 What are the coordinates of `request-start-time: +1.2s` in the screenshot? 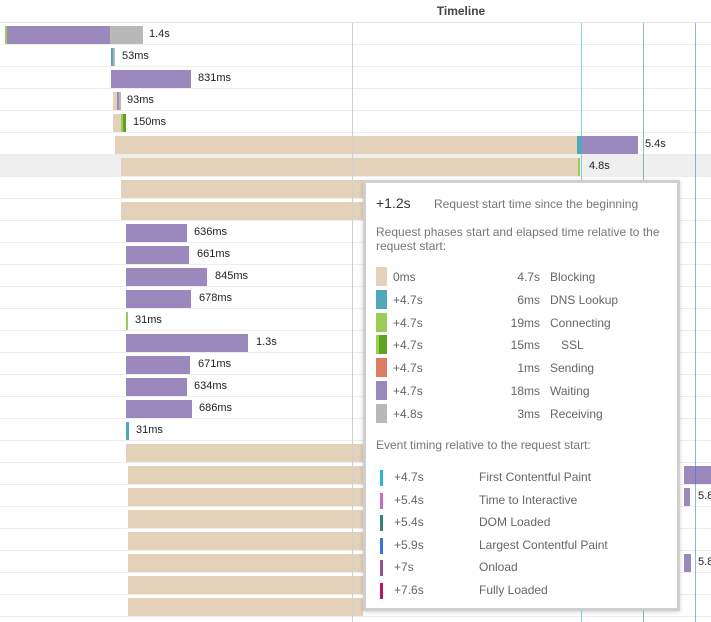 It's located at (393, 203).